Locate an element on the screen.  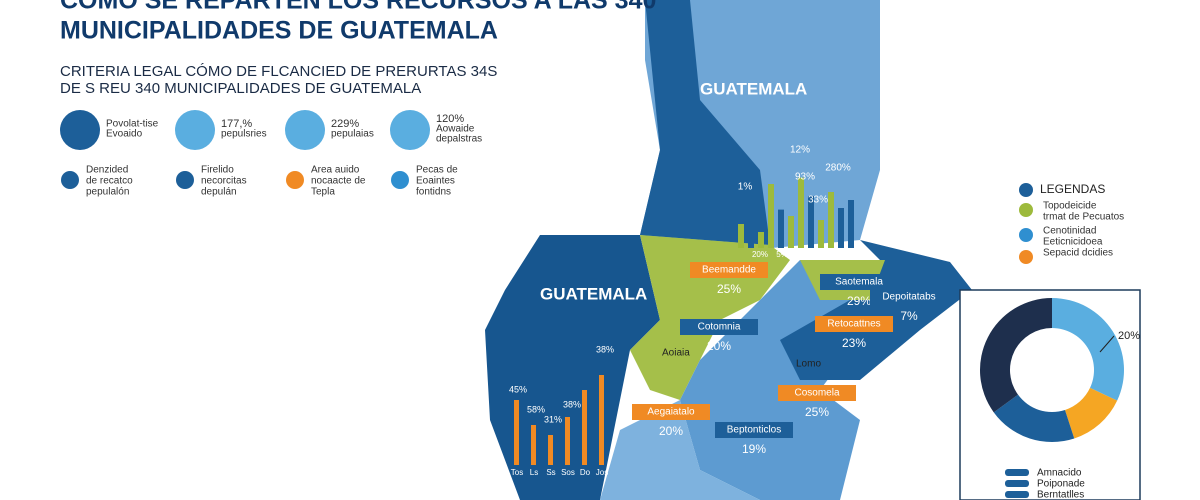
region-value: 7% is located at coordinates (909, 316).